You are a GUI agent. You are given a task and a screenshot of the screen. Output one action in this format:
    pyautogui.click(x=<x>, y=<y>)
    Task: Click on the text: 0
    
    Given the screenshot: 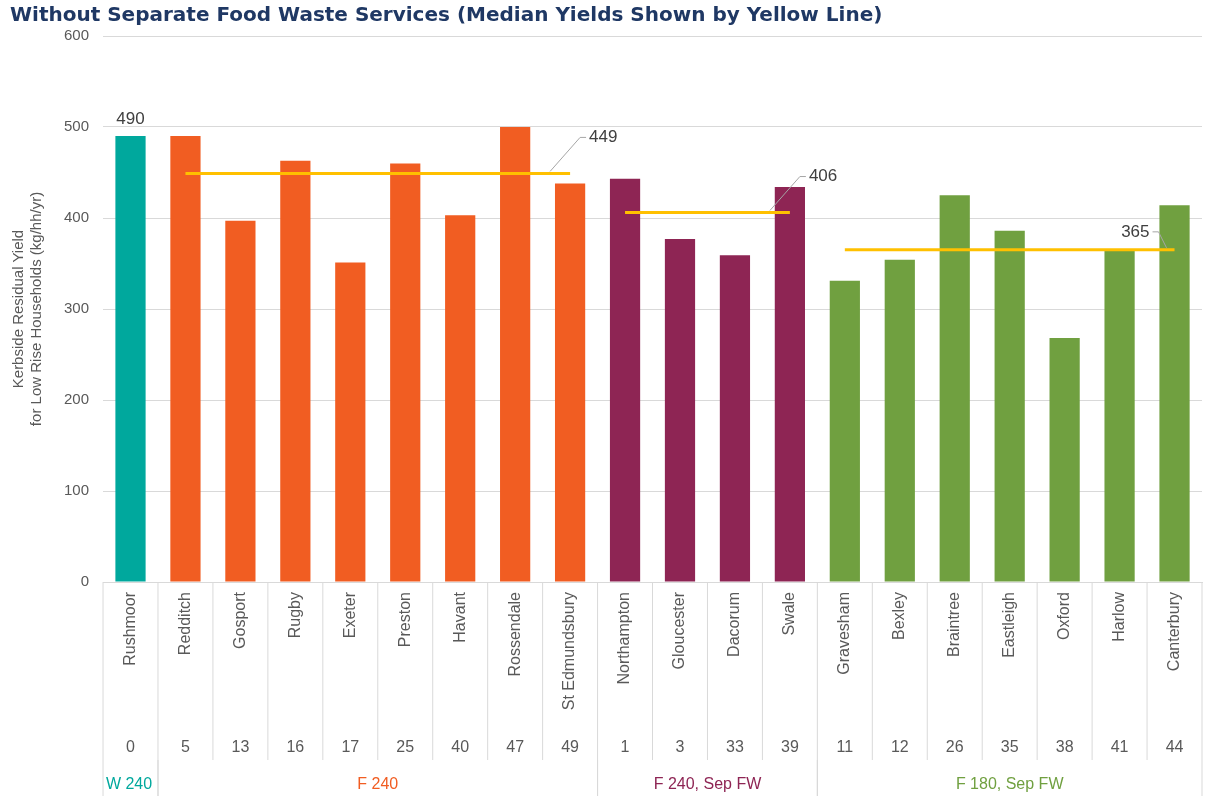 What is the action you would take?
    pyautogui.click(x=131, y=747)
    